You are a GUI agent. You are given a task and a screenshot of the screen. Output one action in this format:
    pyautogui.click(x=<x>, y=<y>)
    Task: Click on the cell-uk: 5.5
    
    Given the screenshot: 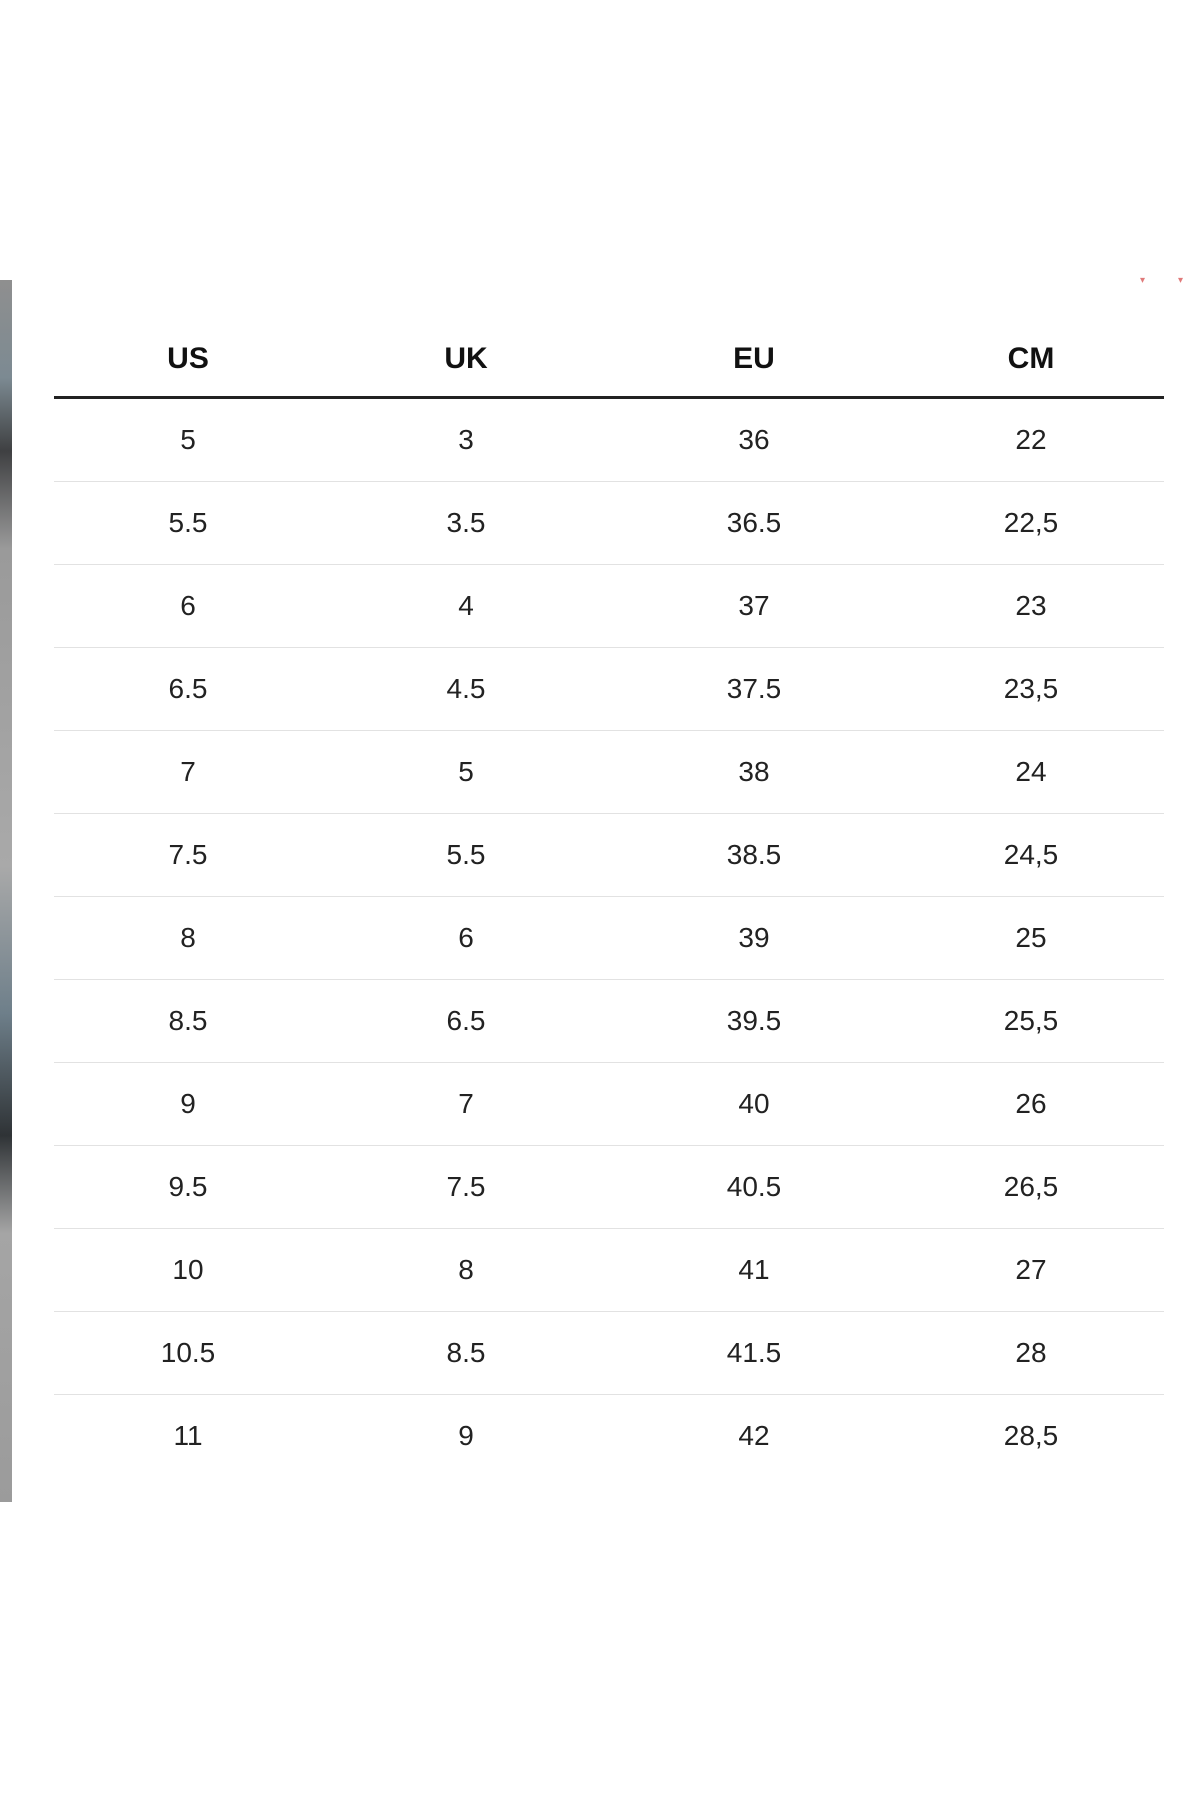 What is the action you would take?
    pyautogui.click(x=466, y=855)
    